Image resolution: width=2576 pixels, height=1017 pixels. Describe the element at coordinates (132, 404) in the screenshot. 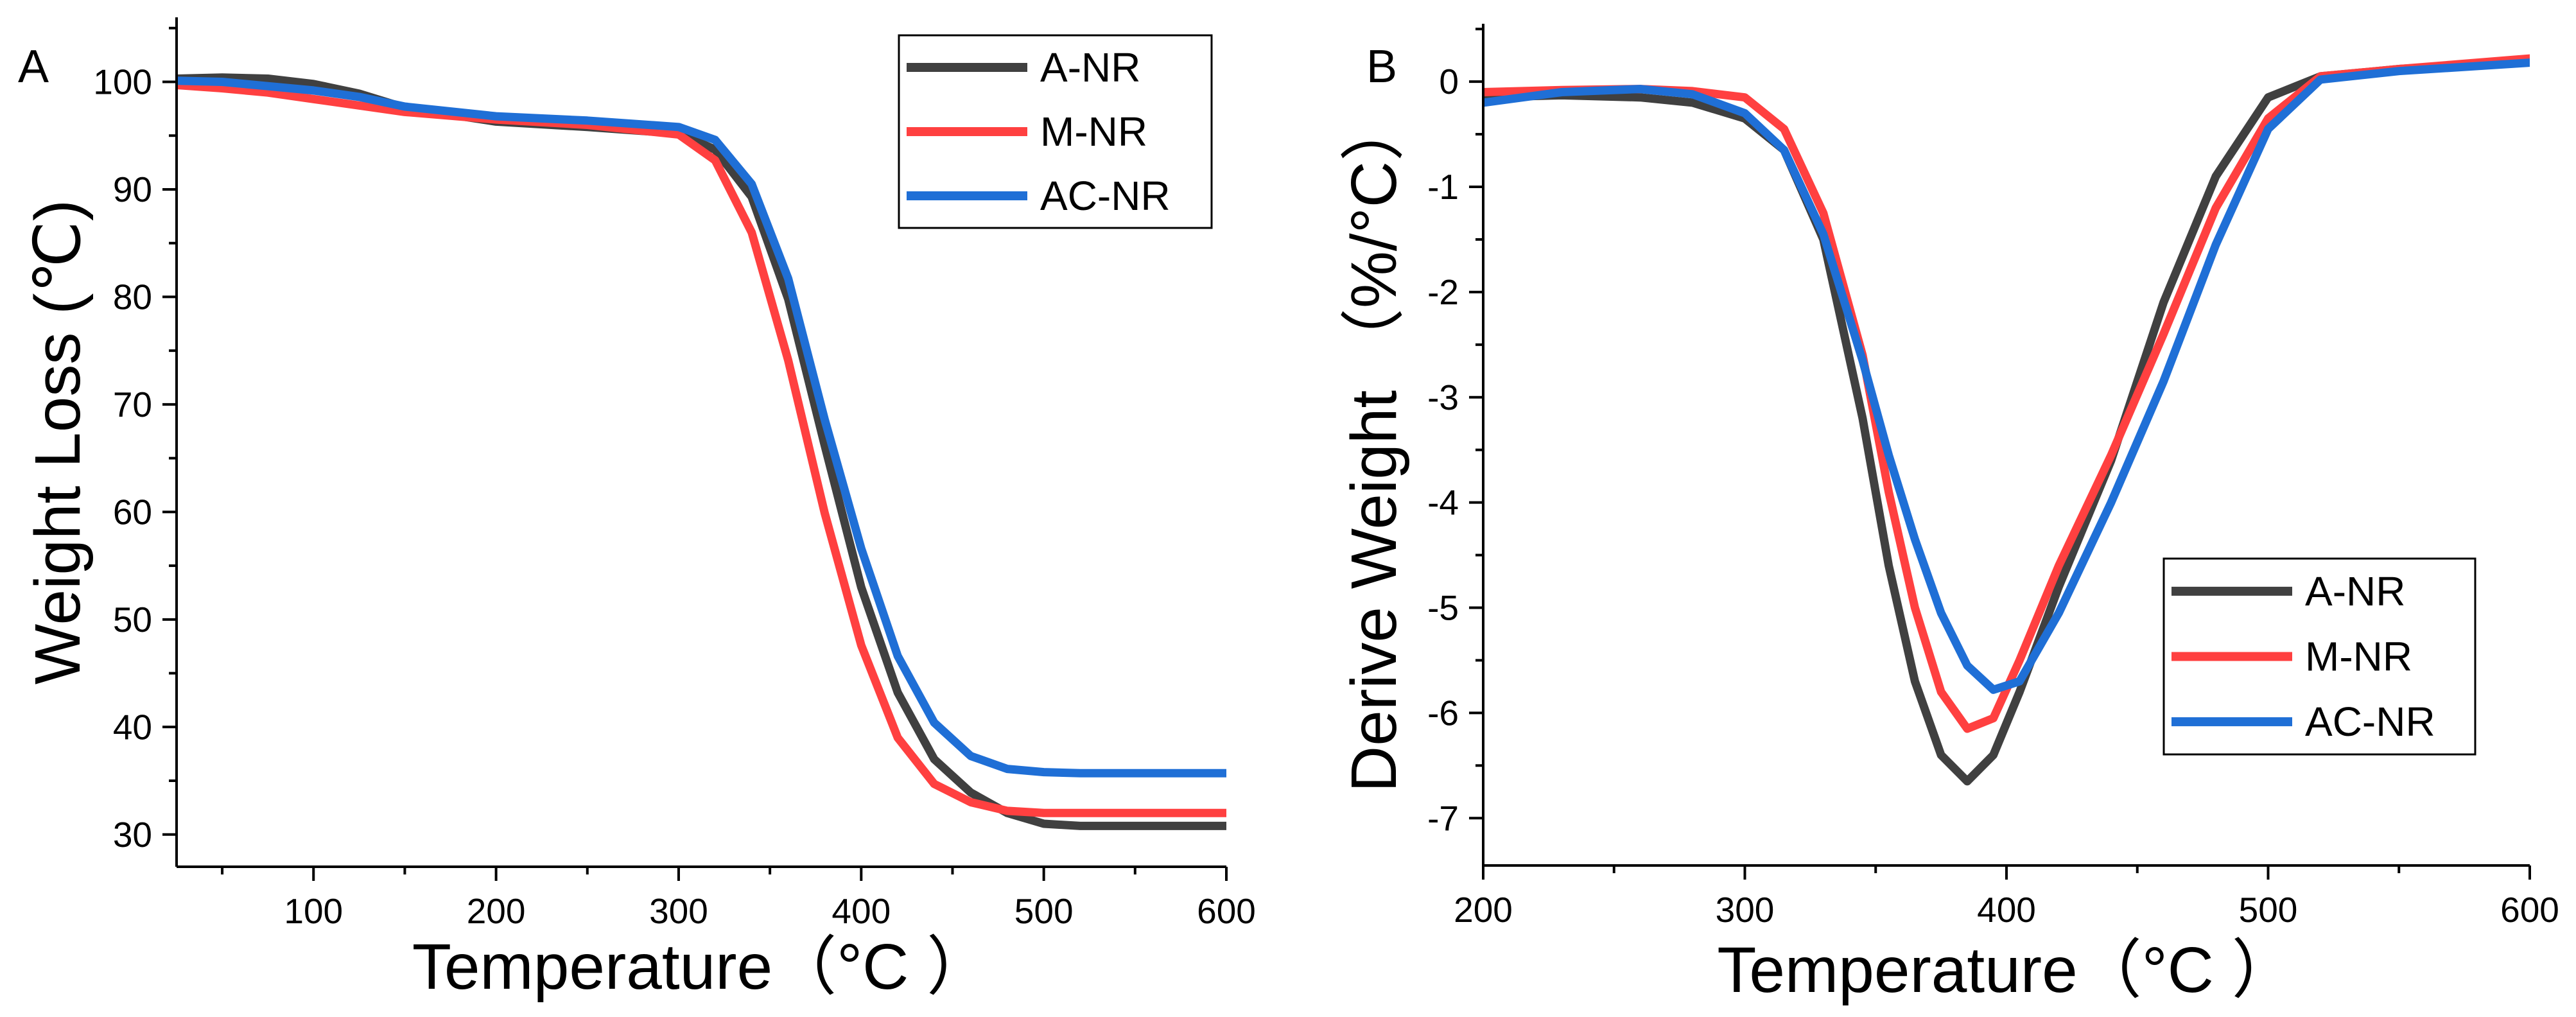

I see `y-tick-label: 70` at that location.